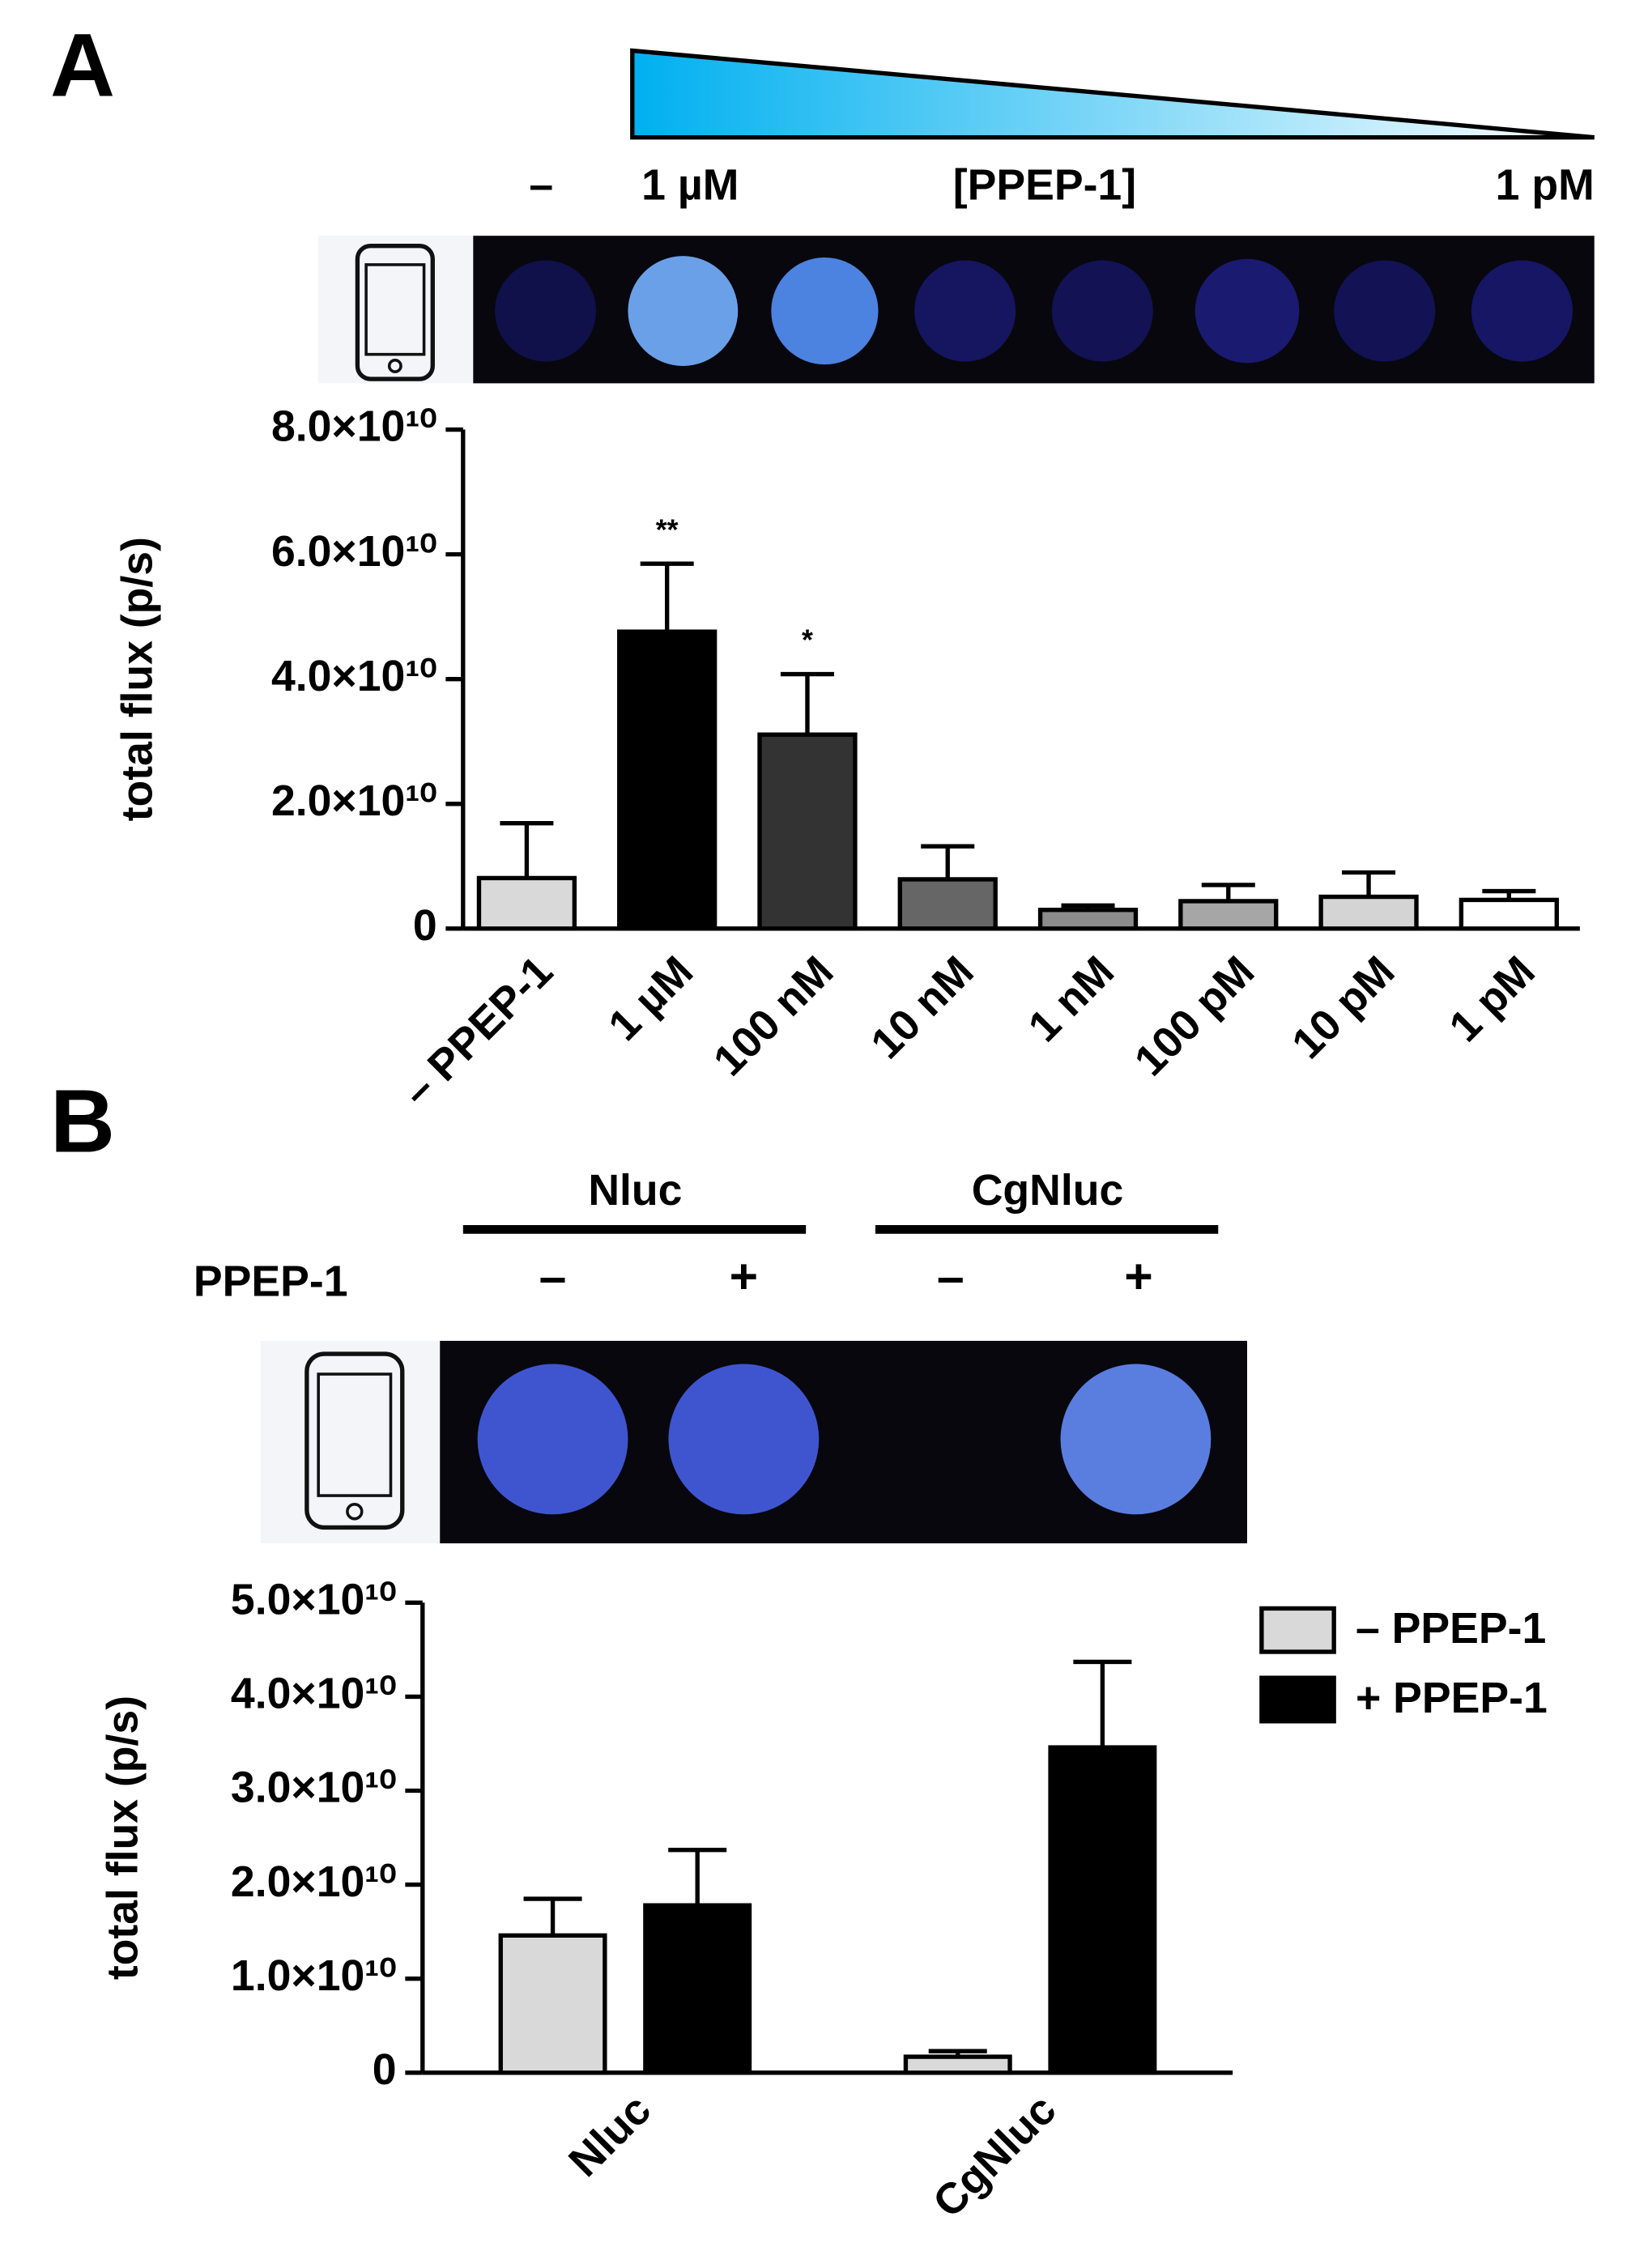 The height and width of the screenshot is (2268, 1648). What do you see at coordinates (82, 66) in the screenshot?
I see `panel-label: A` at bounding box center [82, 66].